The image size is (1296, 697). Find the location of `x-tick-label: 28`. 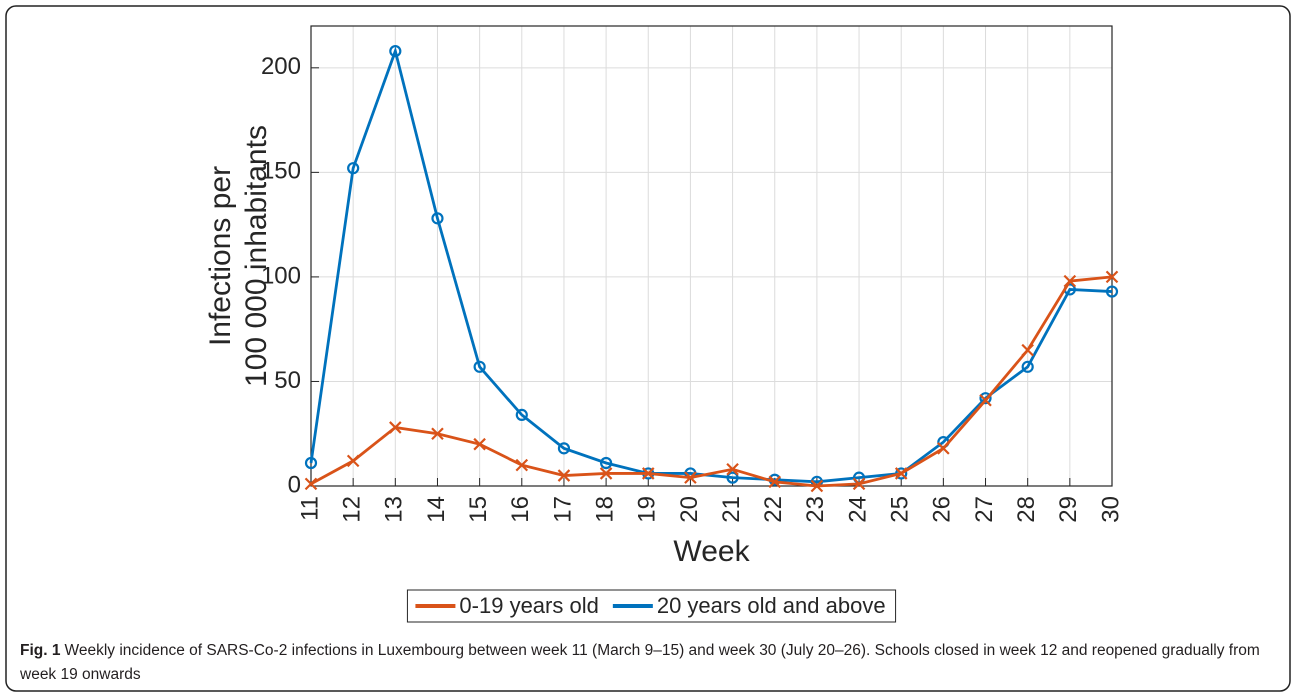

x-tick-label: 28 is located at coordinates (1026, 509).